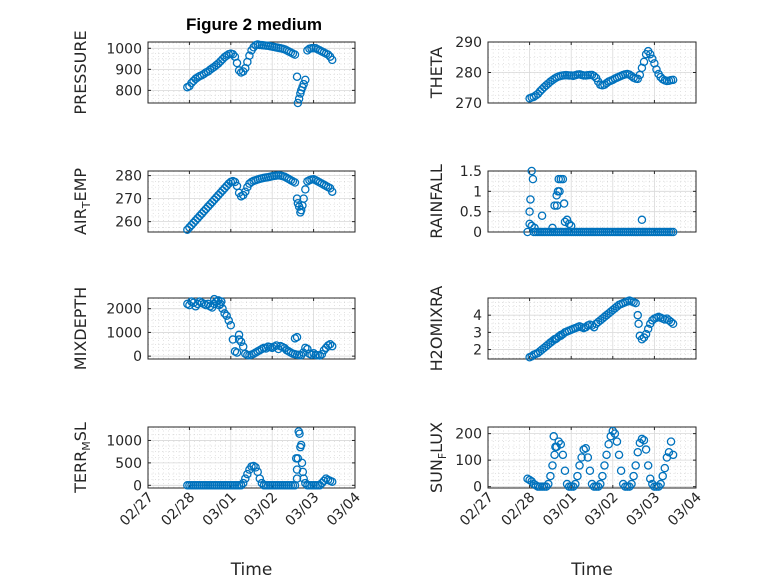 This screenshot has width=778, height=583. Describe the element at coordinates (80, 72) in the screenshot. I see `y-axis-label: PRESSURE` at that location.